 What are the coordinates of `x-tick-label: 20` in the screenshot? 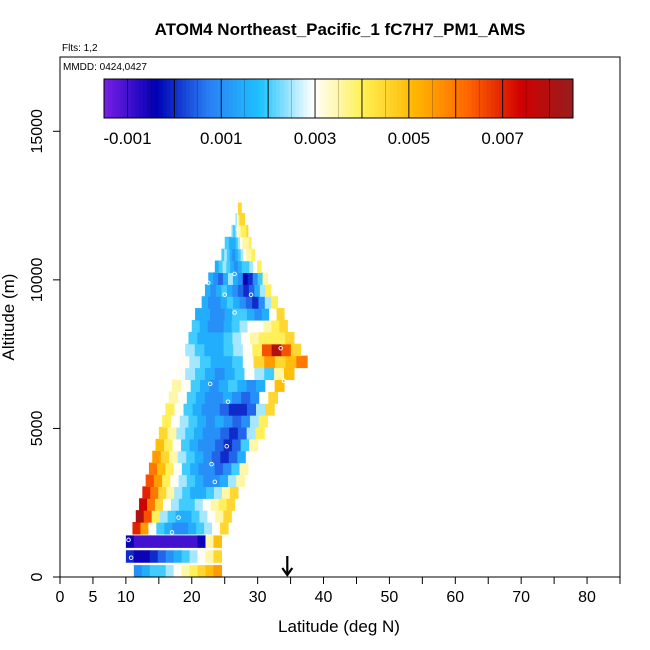 It's located at (192, 597).